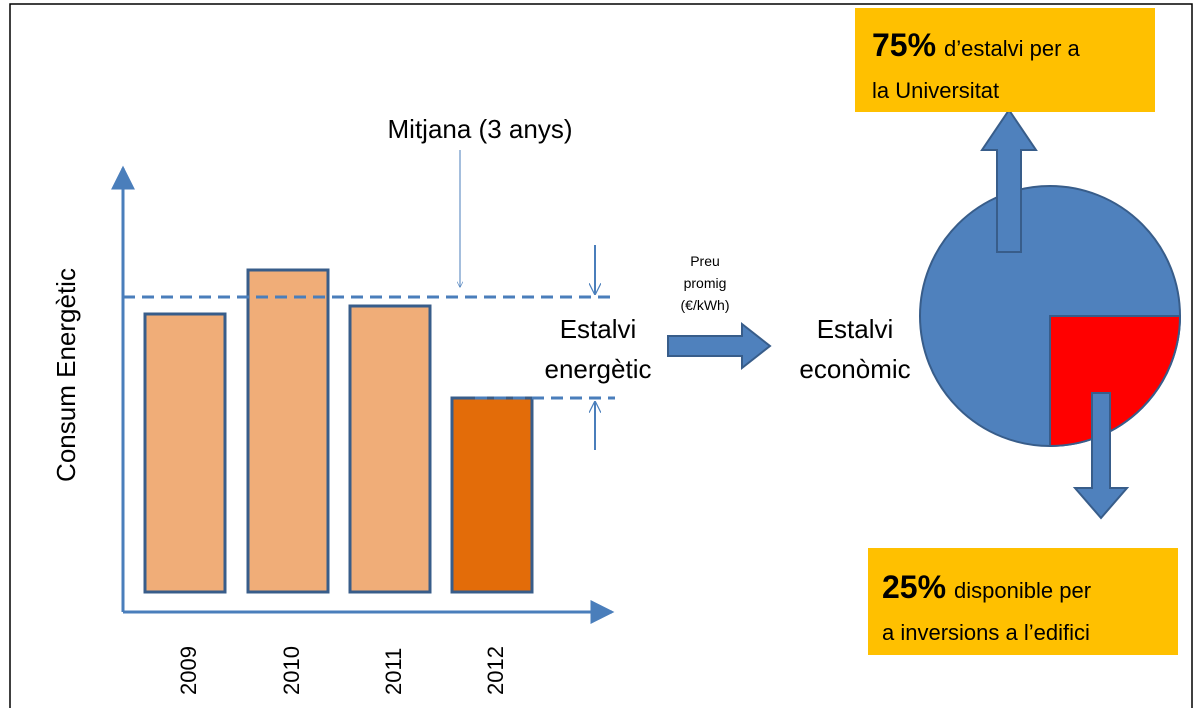  I want to click on building-text: 25% disponible per, so click(986, 587).